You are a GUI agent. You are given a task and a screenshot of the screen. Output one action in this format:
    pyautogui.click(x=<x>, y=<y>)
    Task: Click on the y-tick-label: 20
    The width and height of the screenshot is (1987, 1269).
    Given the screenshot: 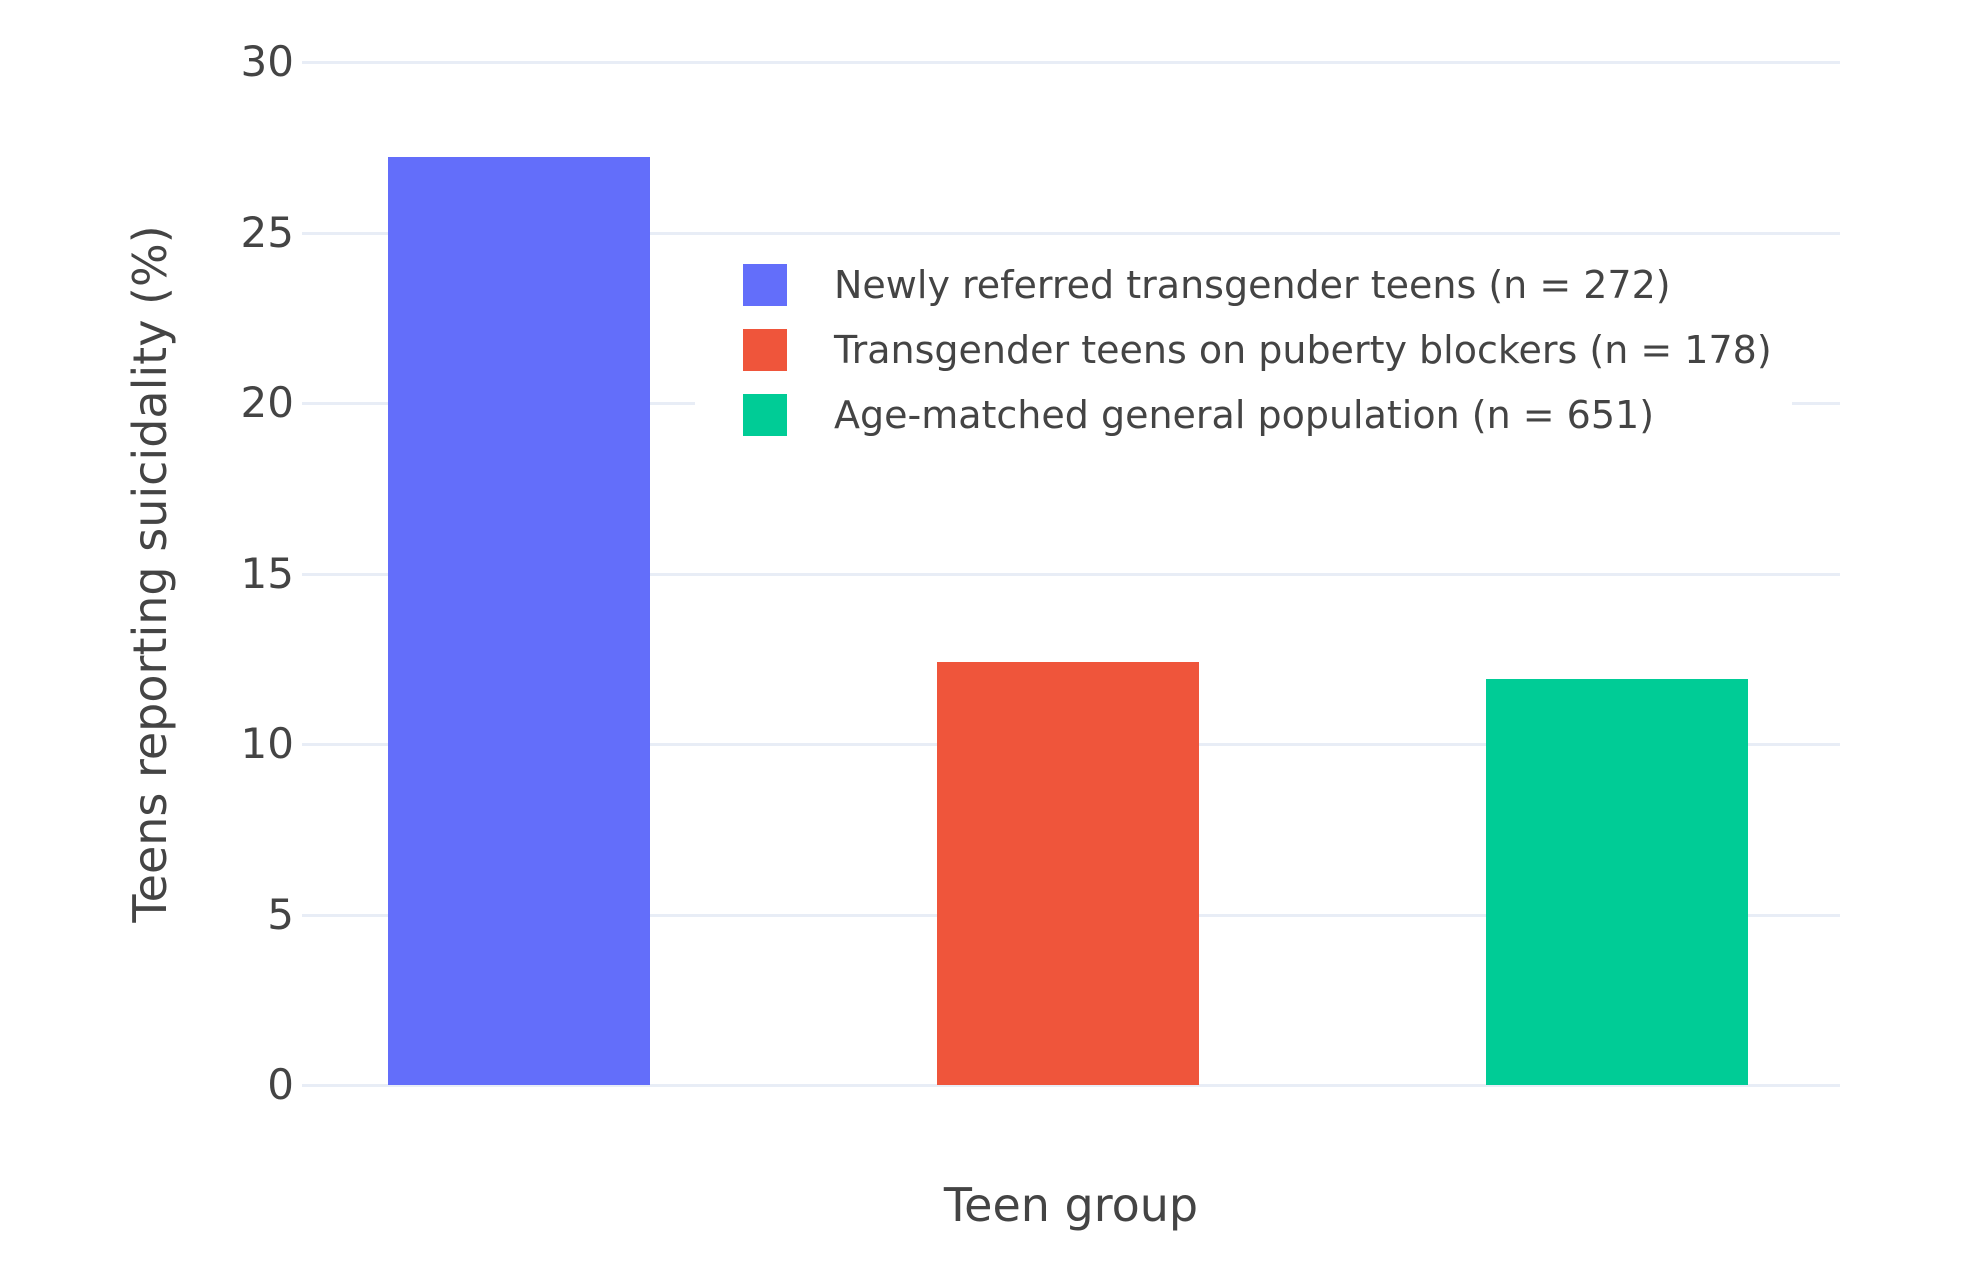 What is the action you would take?
    pyautogui.click(x=267, y=402)
    